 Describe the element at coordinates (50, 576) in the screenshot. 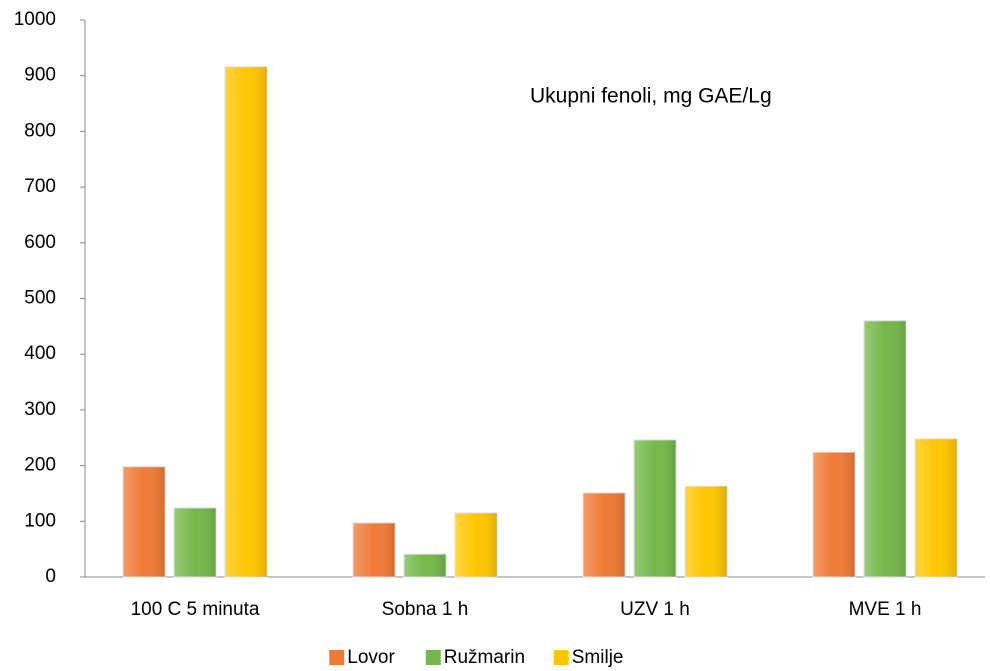

I see `y-tick-label: 0` at that location.